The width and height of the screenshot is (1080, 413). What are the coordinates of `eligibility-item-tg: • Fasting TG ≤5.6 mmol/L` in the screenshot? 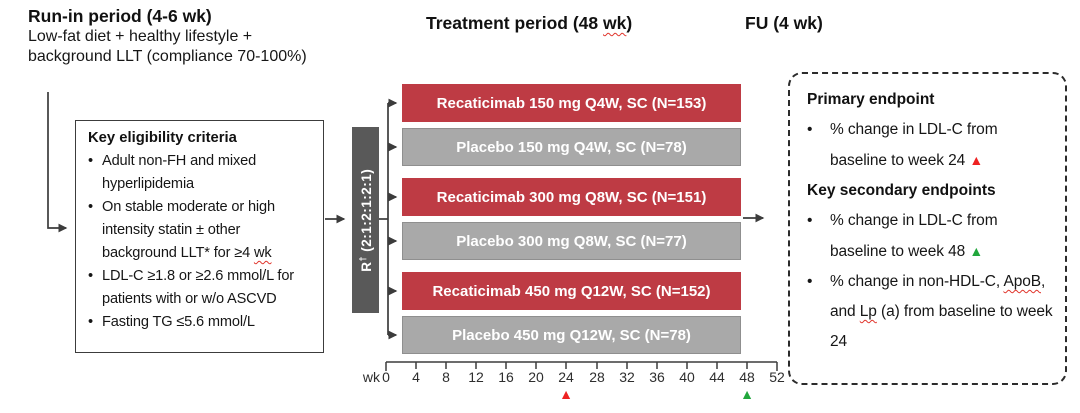 It's located at (202, 322).